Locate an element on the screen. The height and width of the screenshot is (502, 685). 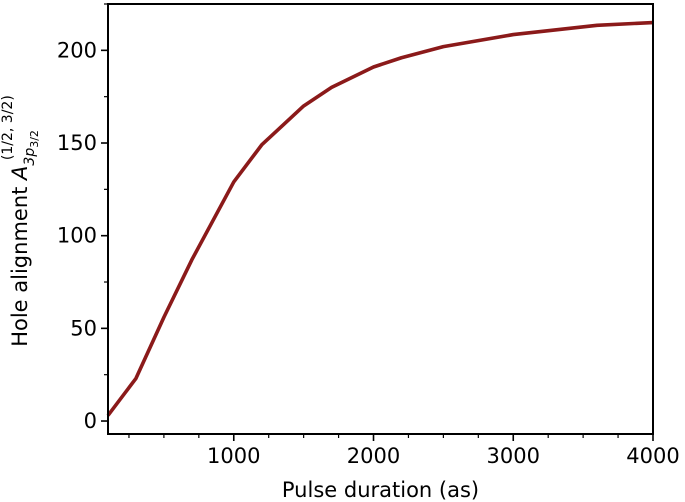
y-axis-ticks: 0 50 100 150 200 is located at coordinates (82, 218).